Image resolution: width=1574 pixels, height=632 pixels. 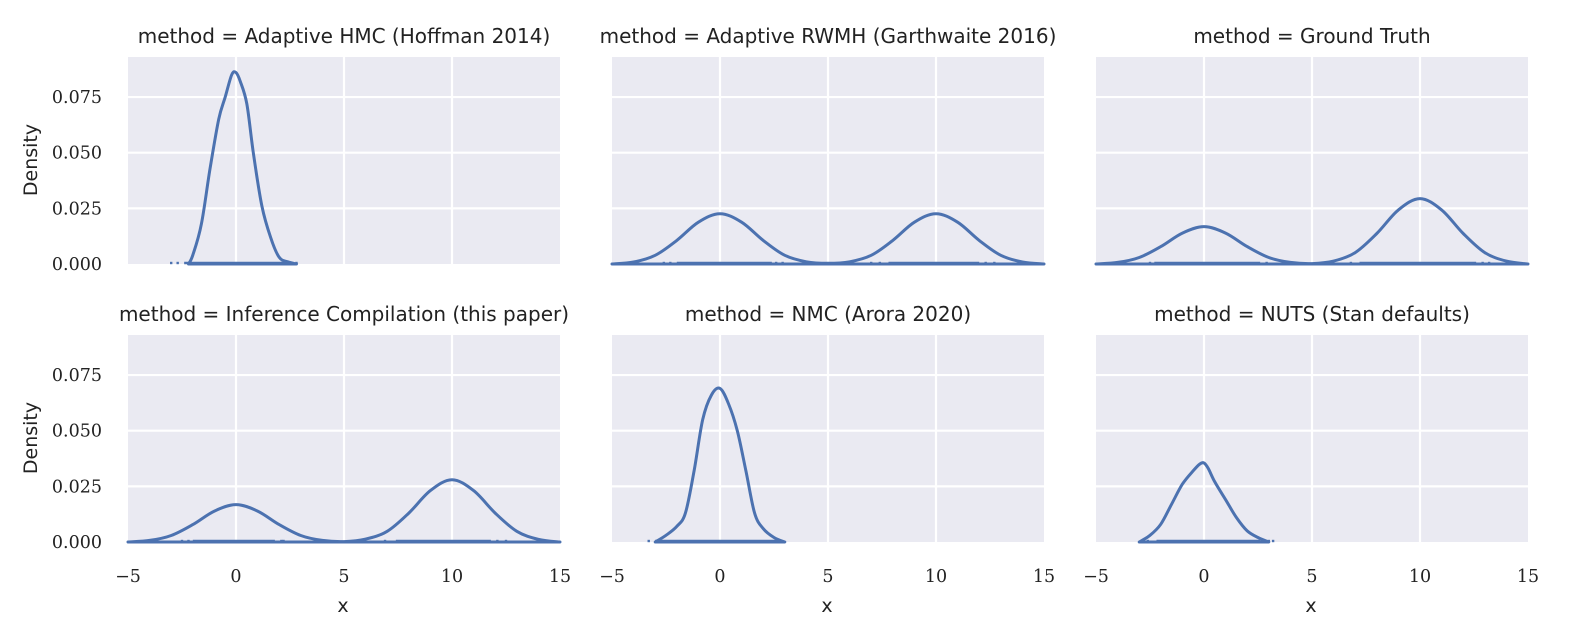 What do you see at coordinates (1311, 444) in the screenshot?
I see `facet-panel-6: method = NUTS (Stan defaults) −5 0 5 10 15` at bounding box center [1311, 444].